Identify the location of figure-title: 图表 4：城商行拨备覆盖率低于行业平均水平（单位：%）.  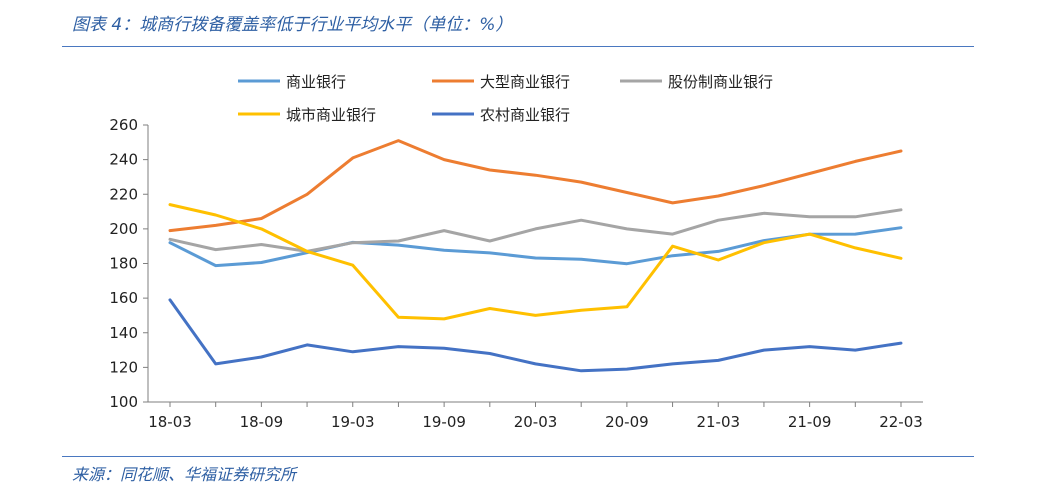
(292, 25).